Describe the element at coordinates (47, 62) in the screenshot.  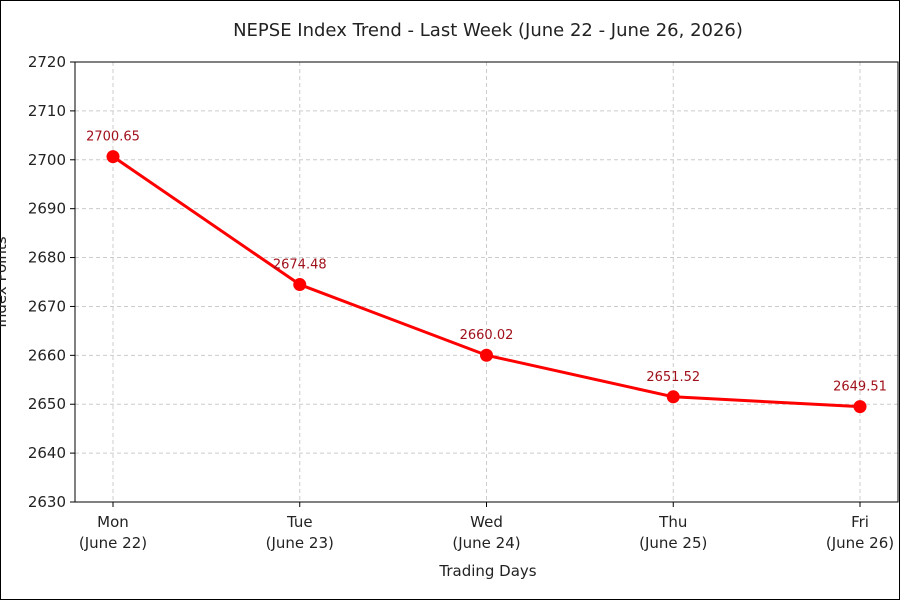
I see `y-tick-label: 2720` at that location.